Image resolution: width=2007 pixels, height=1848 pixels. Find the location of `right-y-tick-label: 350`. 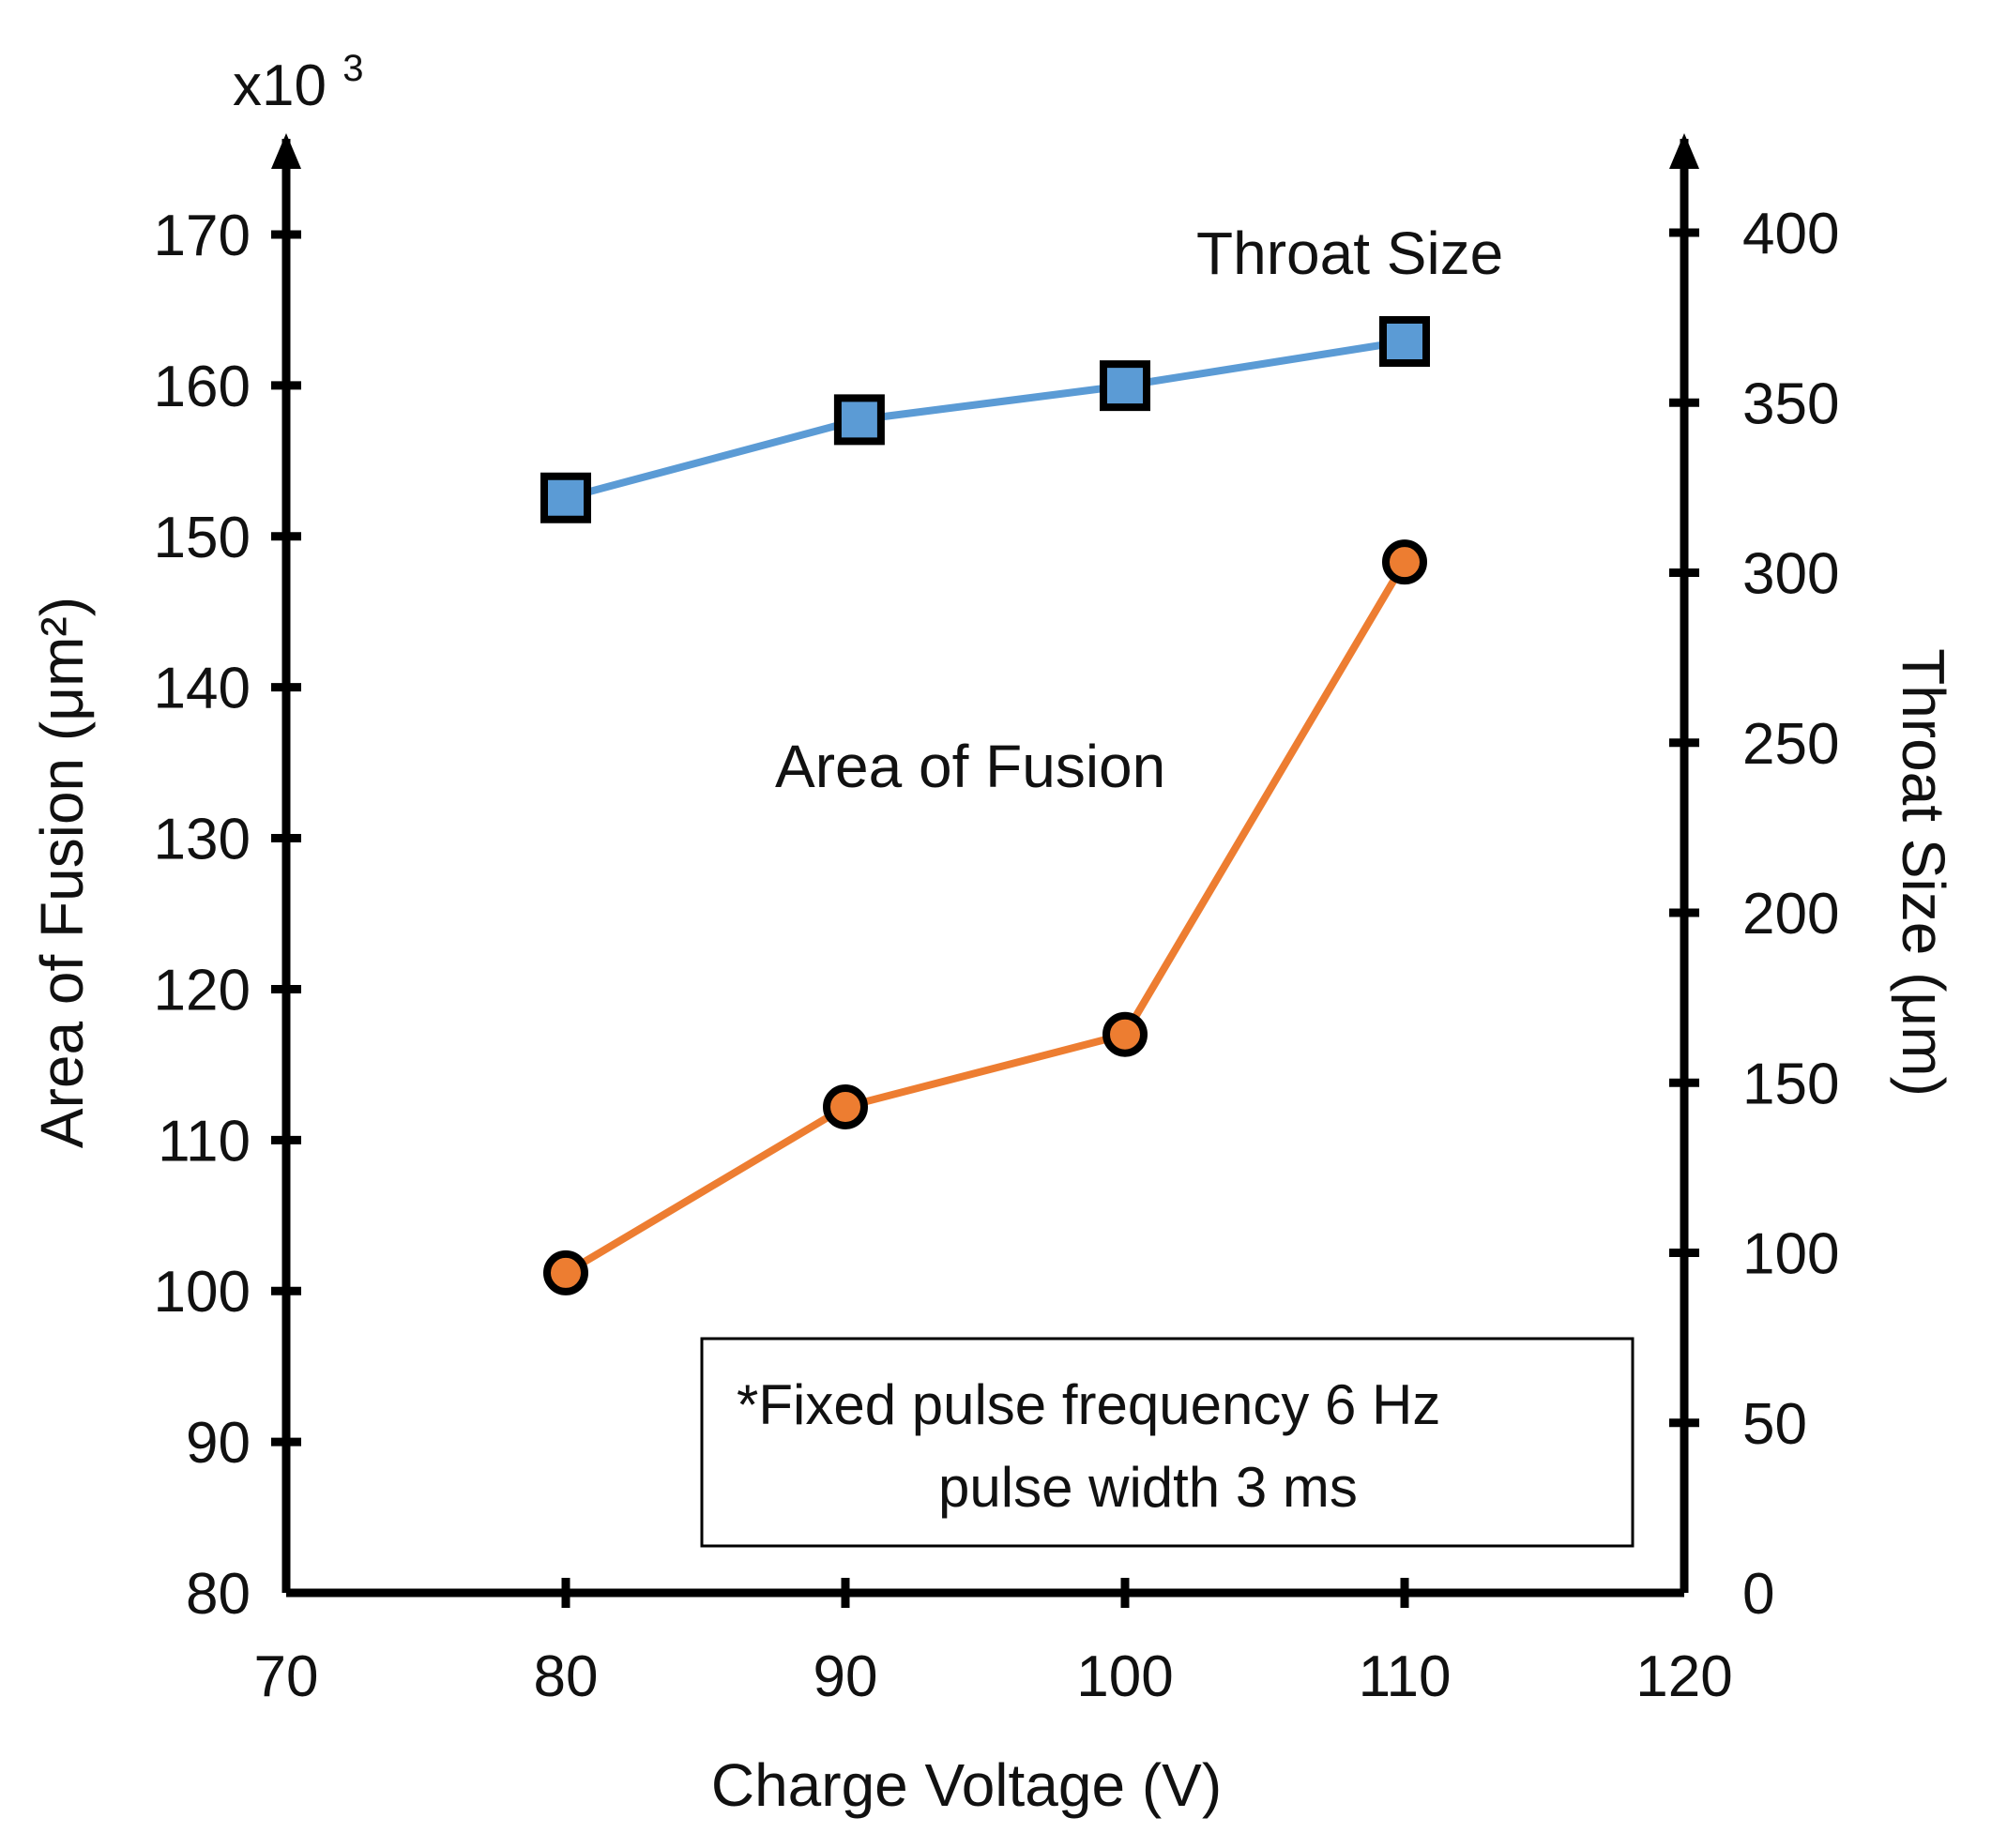

right-y-tick-label: 350 is located at coordinates (1790, 403).